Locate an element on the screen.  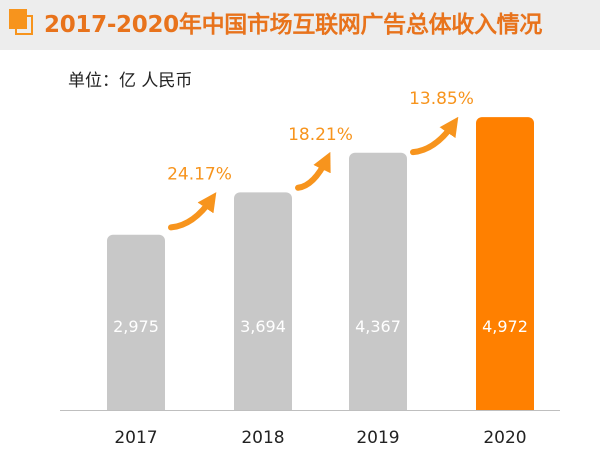
bar-value-label: 4,367 is located at coordinates (378, 326).